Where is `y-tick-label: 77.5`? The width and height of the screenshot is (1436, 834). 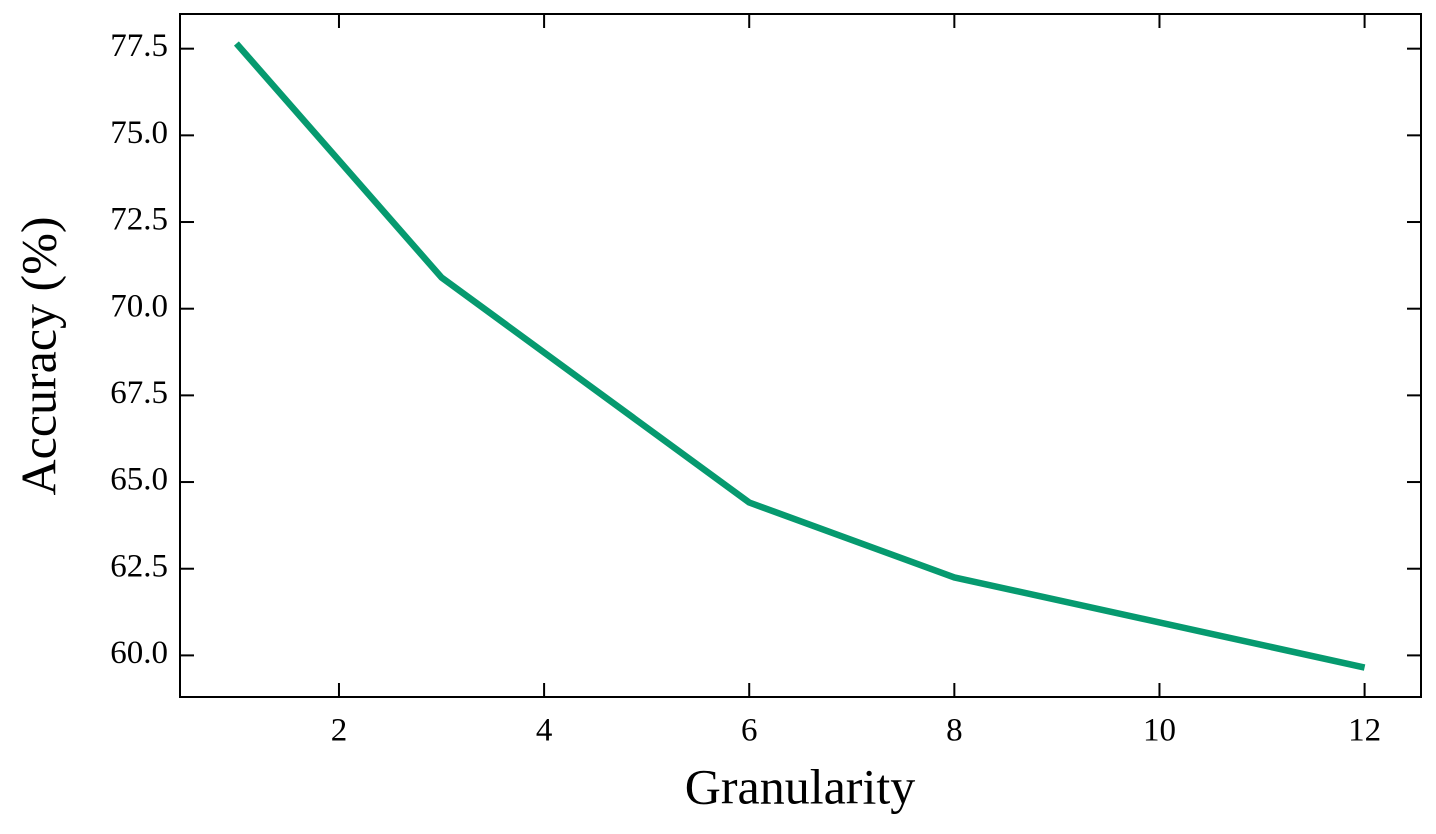 y-tick-label: 77.5 is located at coordinates (139, 46).